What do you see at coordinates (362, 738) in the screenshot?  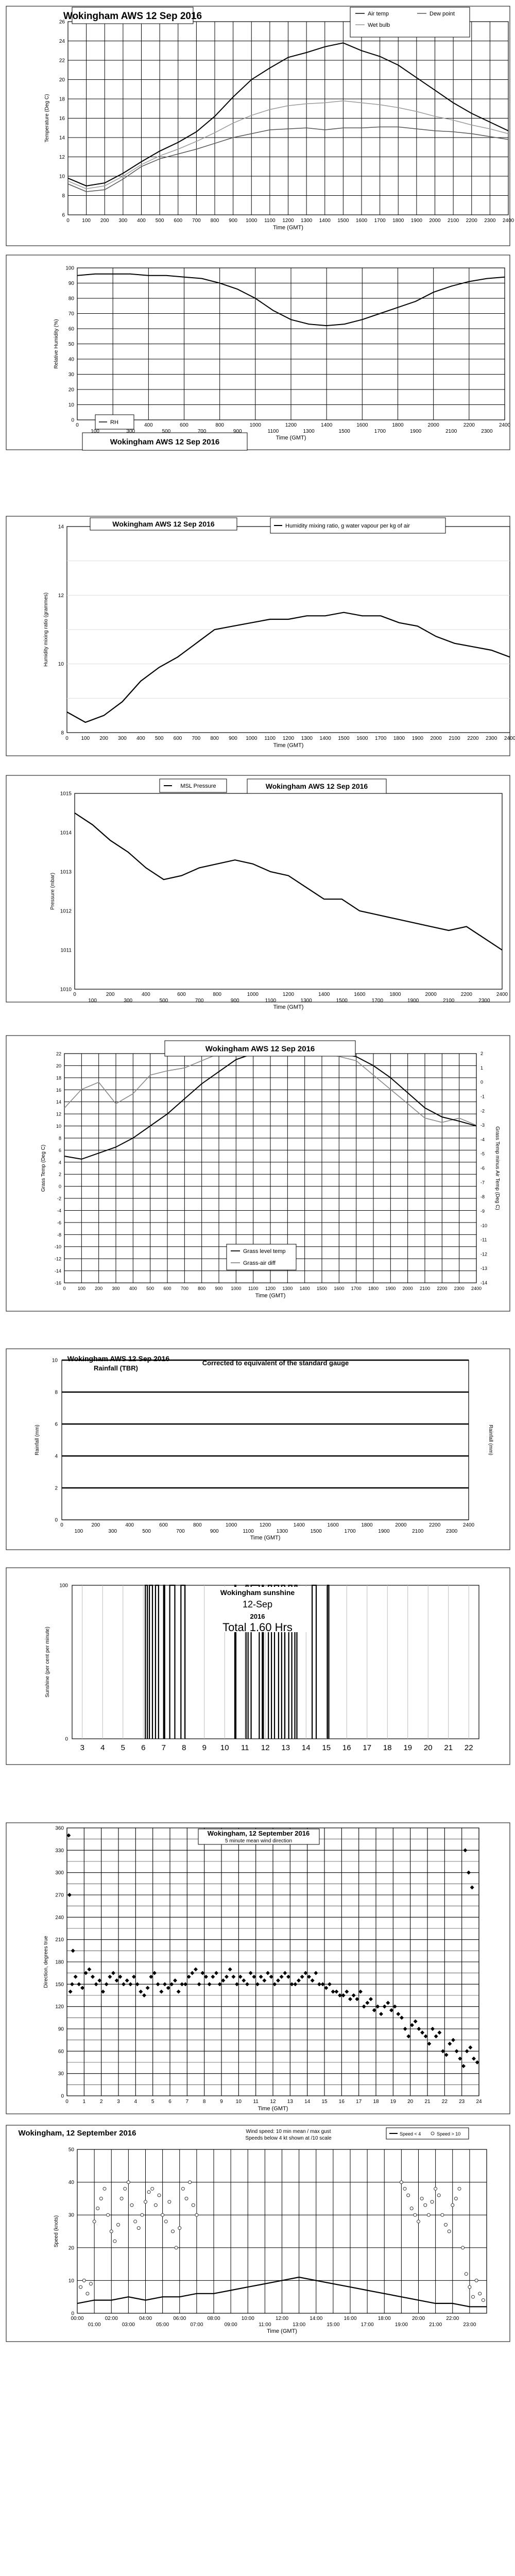 I see `x-tick-label: 1600` at bounding box center [362, 738].